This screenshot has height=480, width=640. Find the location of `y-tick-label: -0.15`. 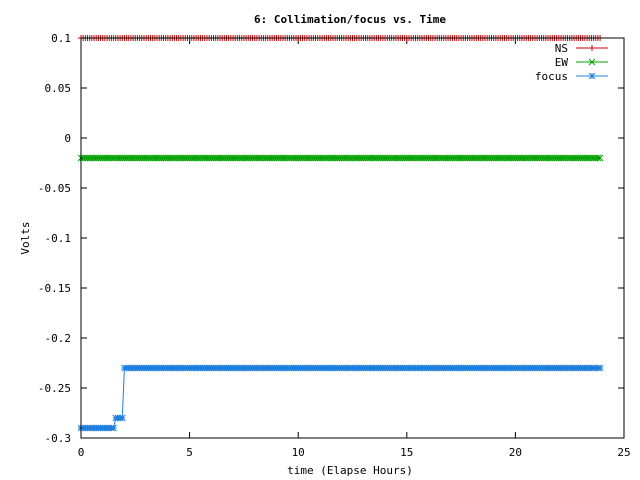

y-tick-label: -0.15 is located at coordinates (54, 288).